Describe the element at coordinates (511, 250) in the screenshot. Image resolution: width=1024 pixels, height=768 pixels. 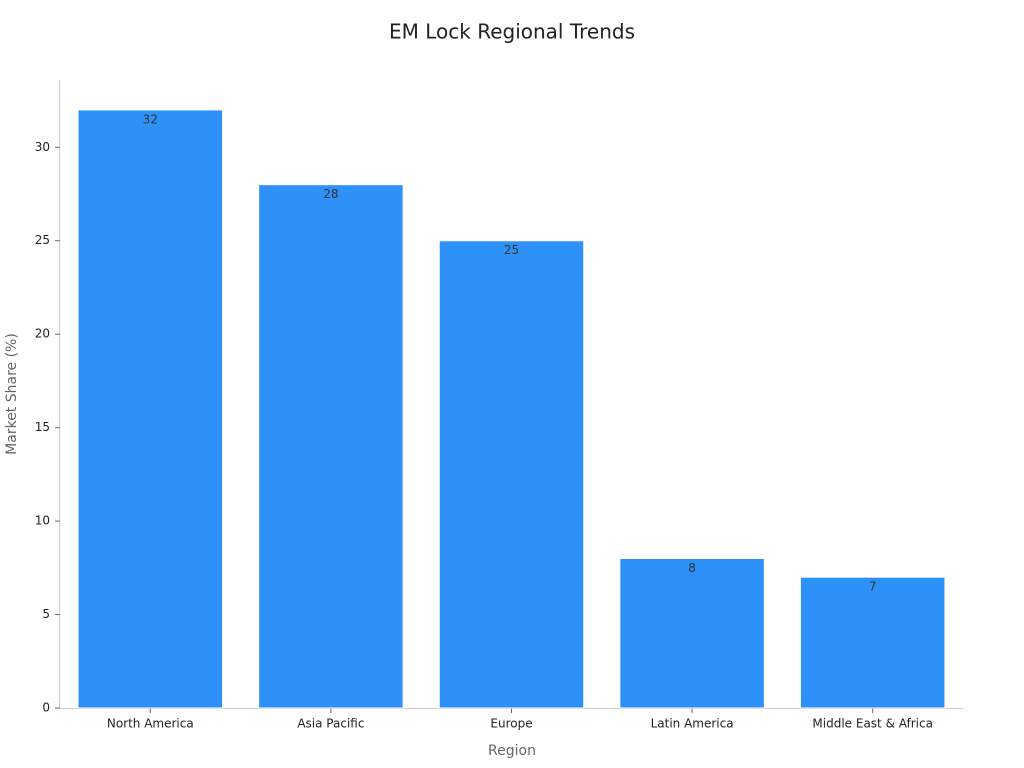
I see `value-label: 25` at that location.